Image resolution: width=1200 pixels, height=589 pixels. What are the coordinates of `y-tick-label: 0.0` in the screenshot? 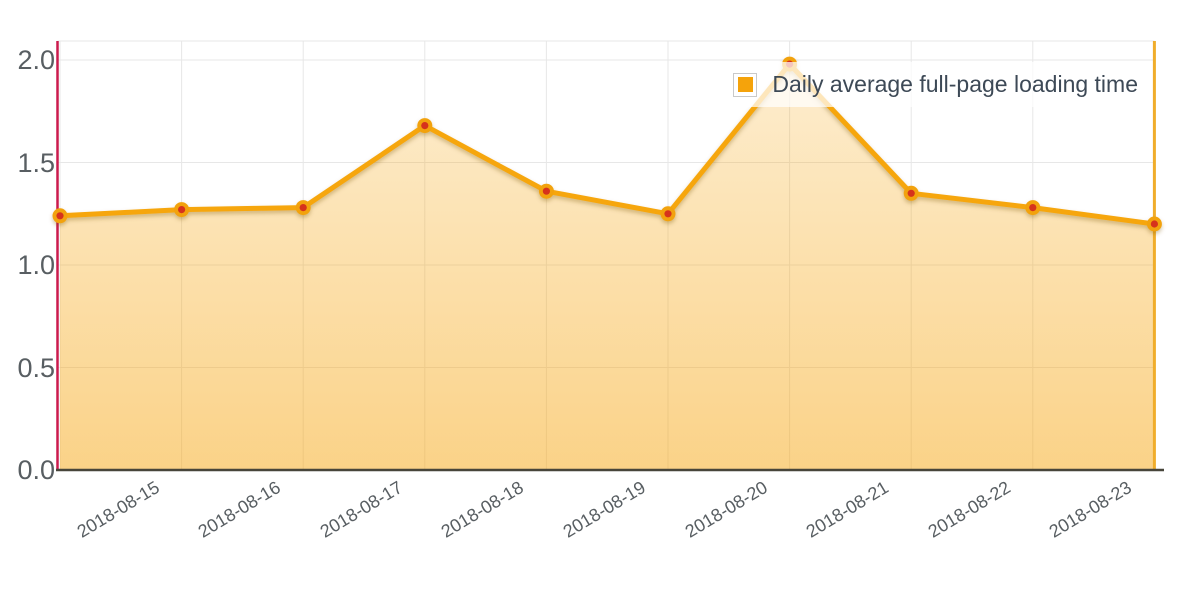 It's located at (36, 470).